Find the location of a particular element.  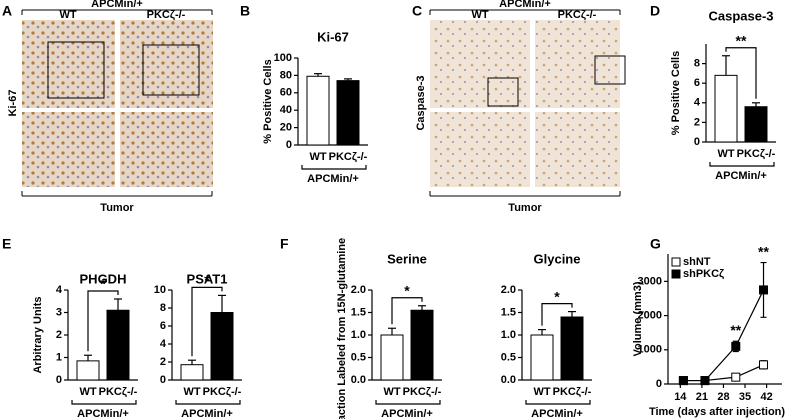

panel-letter: B is located at coordinates (245, 11).